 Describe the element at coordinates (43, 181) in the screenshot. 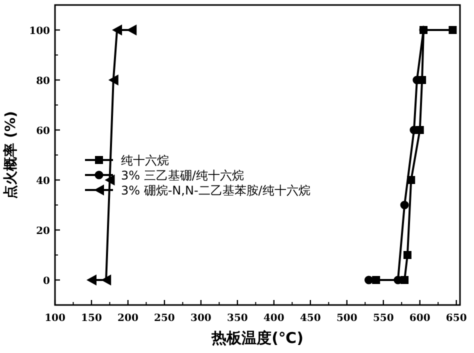

I see `y-tick-label: 40` at that location.